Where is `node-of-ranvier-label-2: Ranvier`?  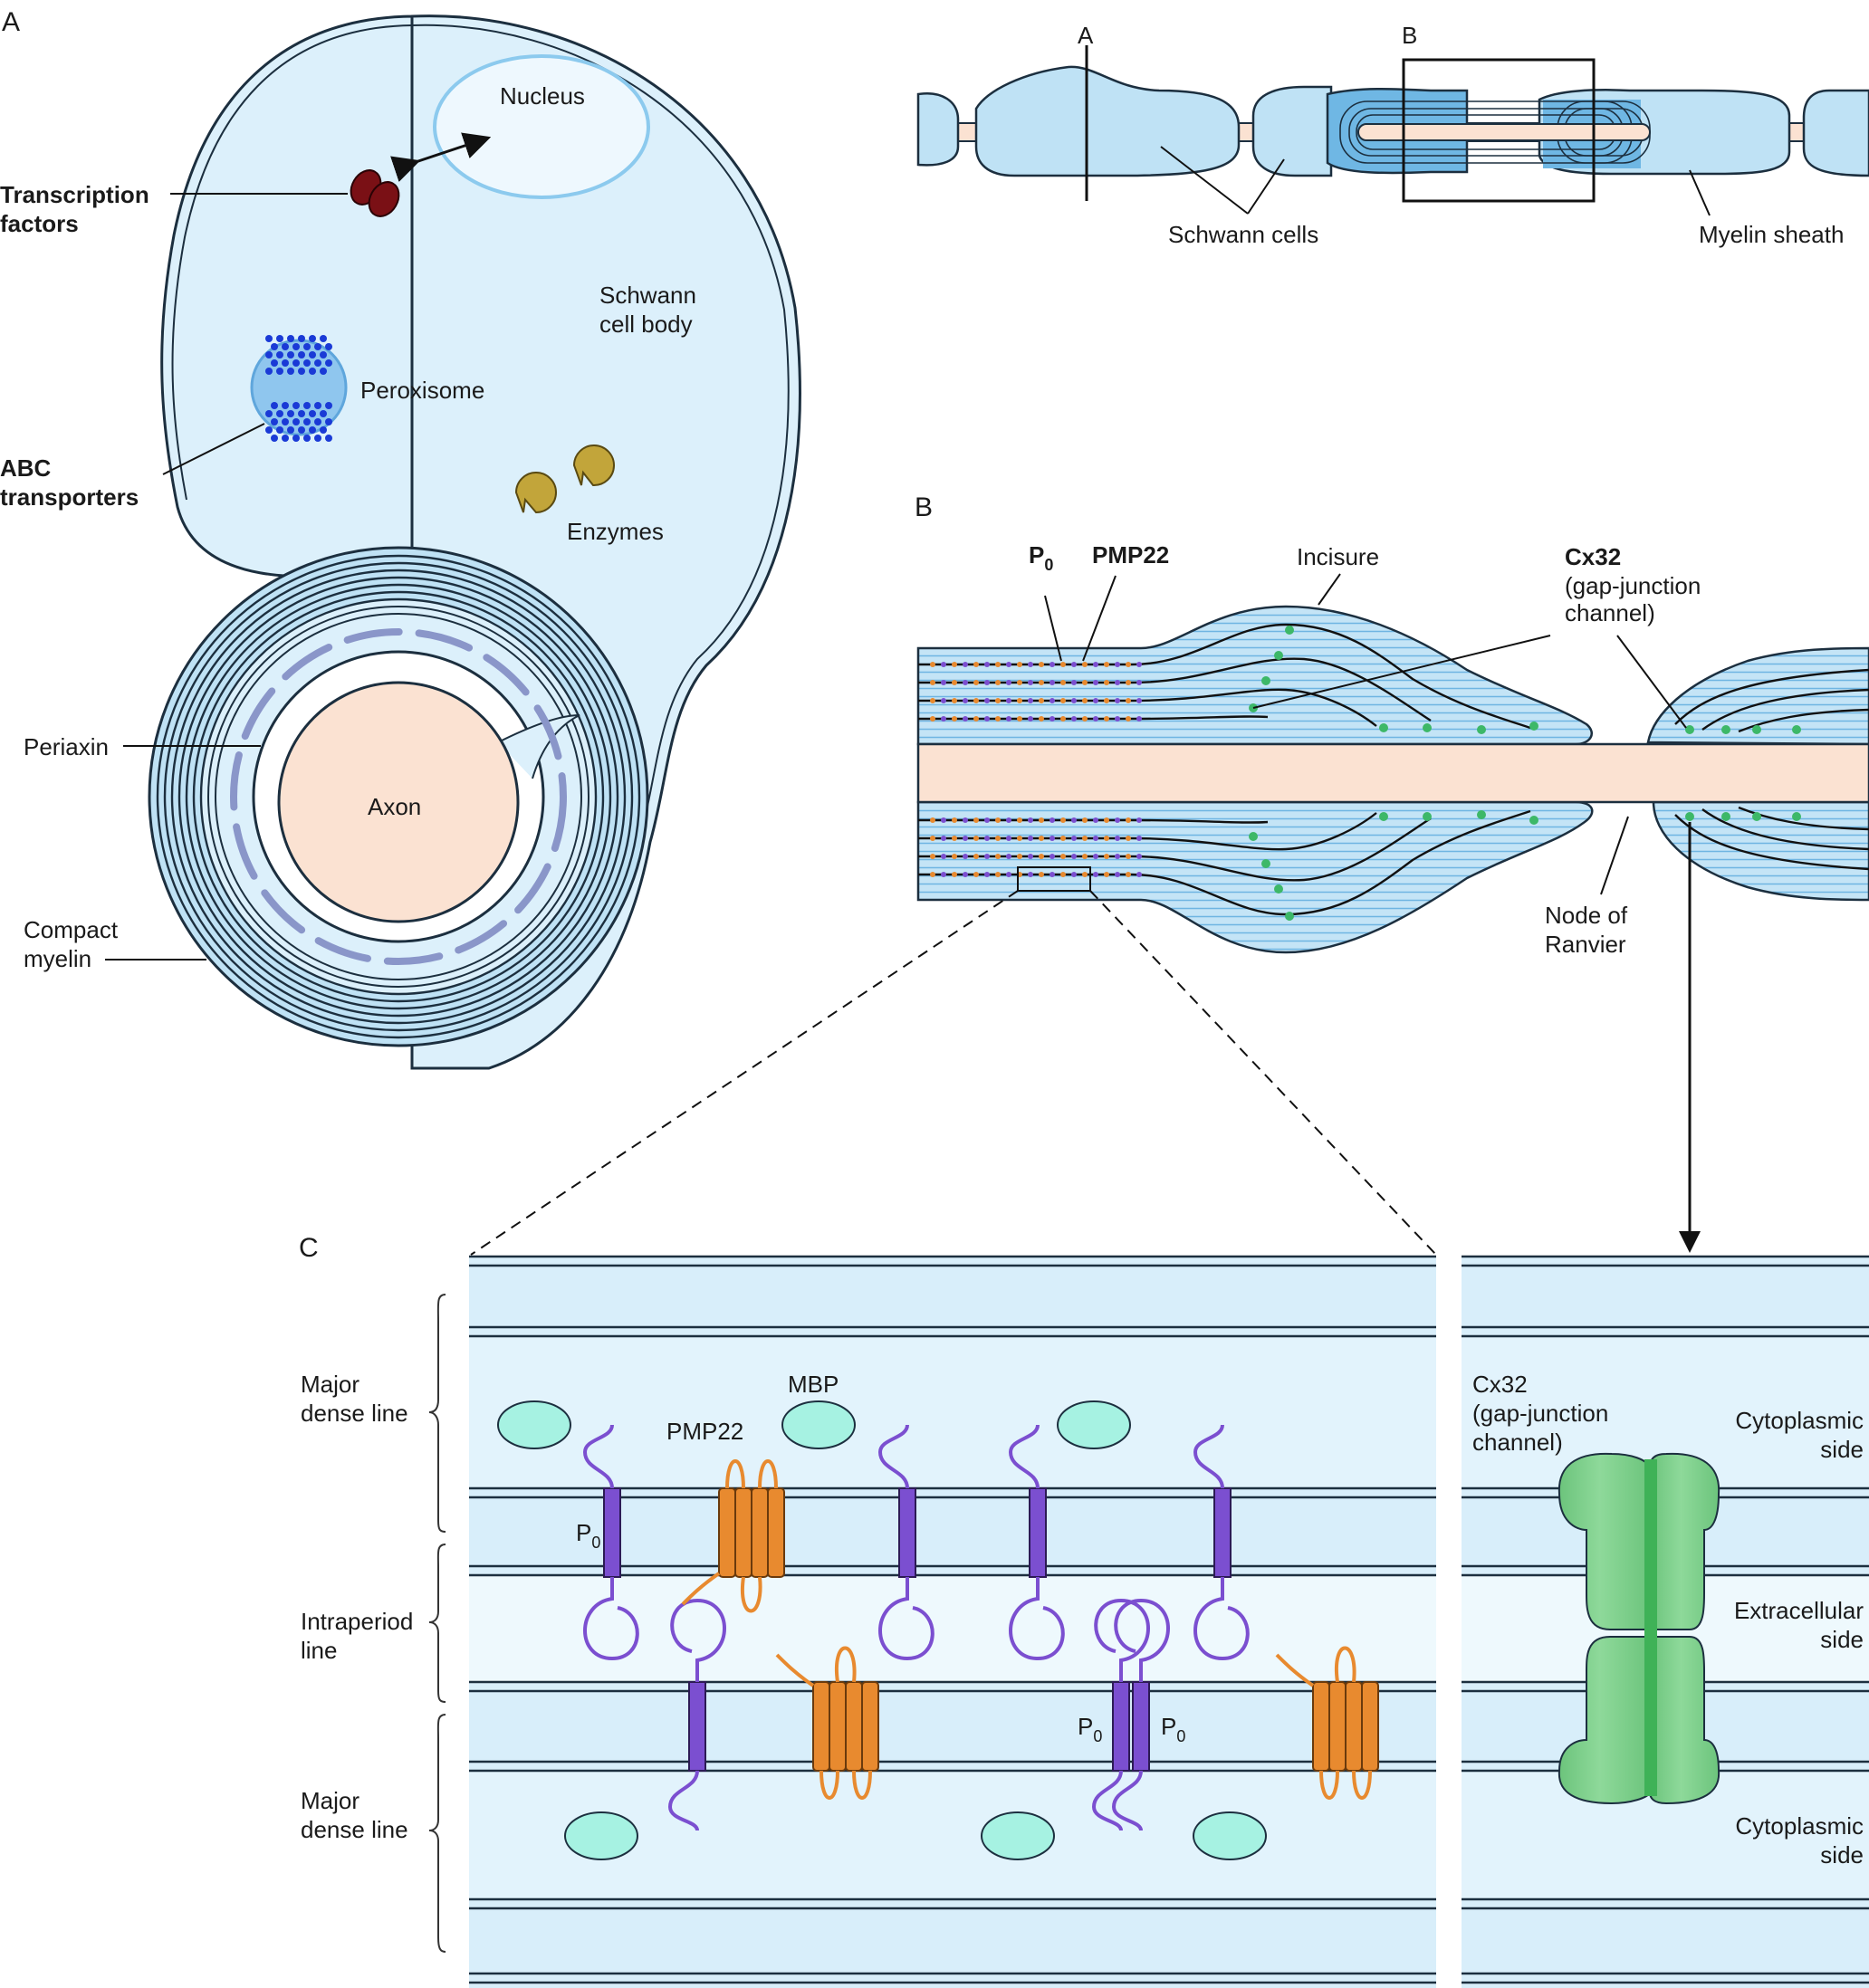 node-of-ranvier-label-2: Ranvier is located at coordinates (1586, 944).